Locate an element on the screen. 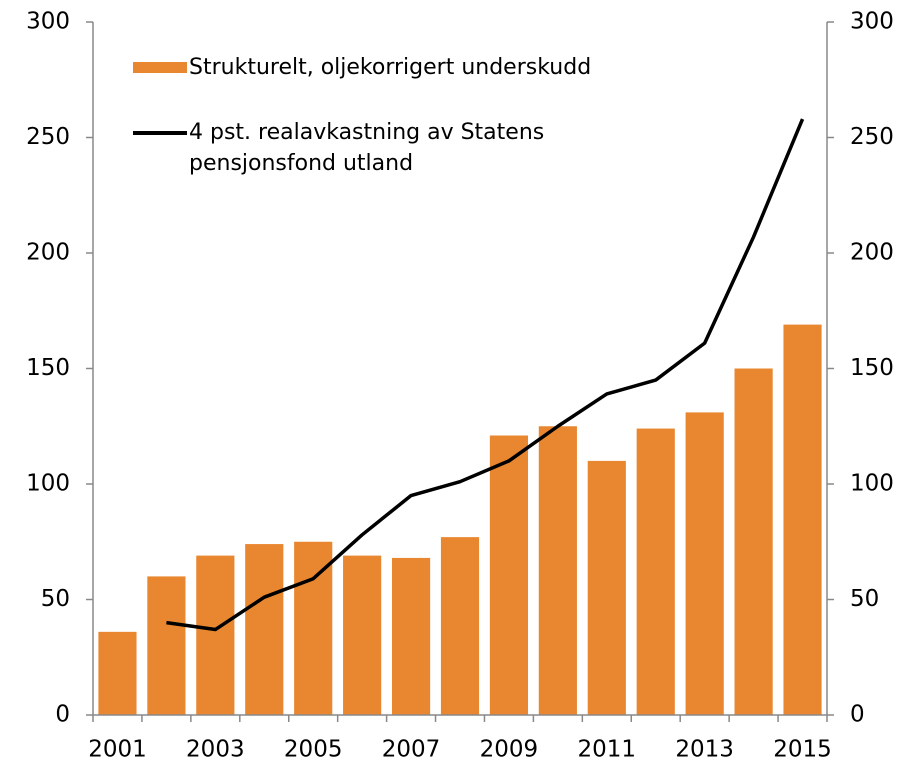 This screenshot has width=920, height=763. x-tick-label: 2003 is located at coordinates (215, 750).